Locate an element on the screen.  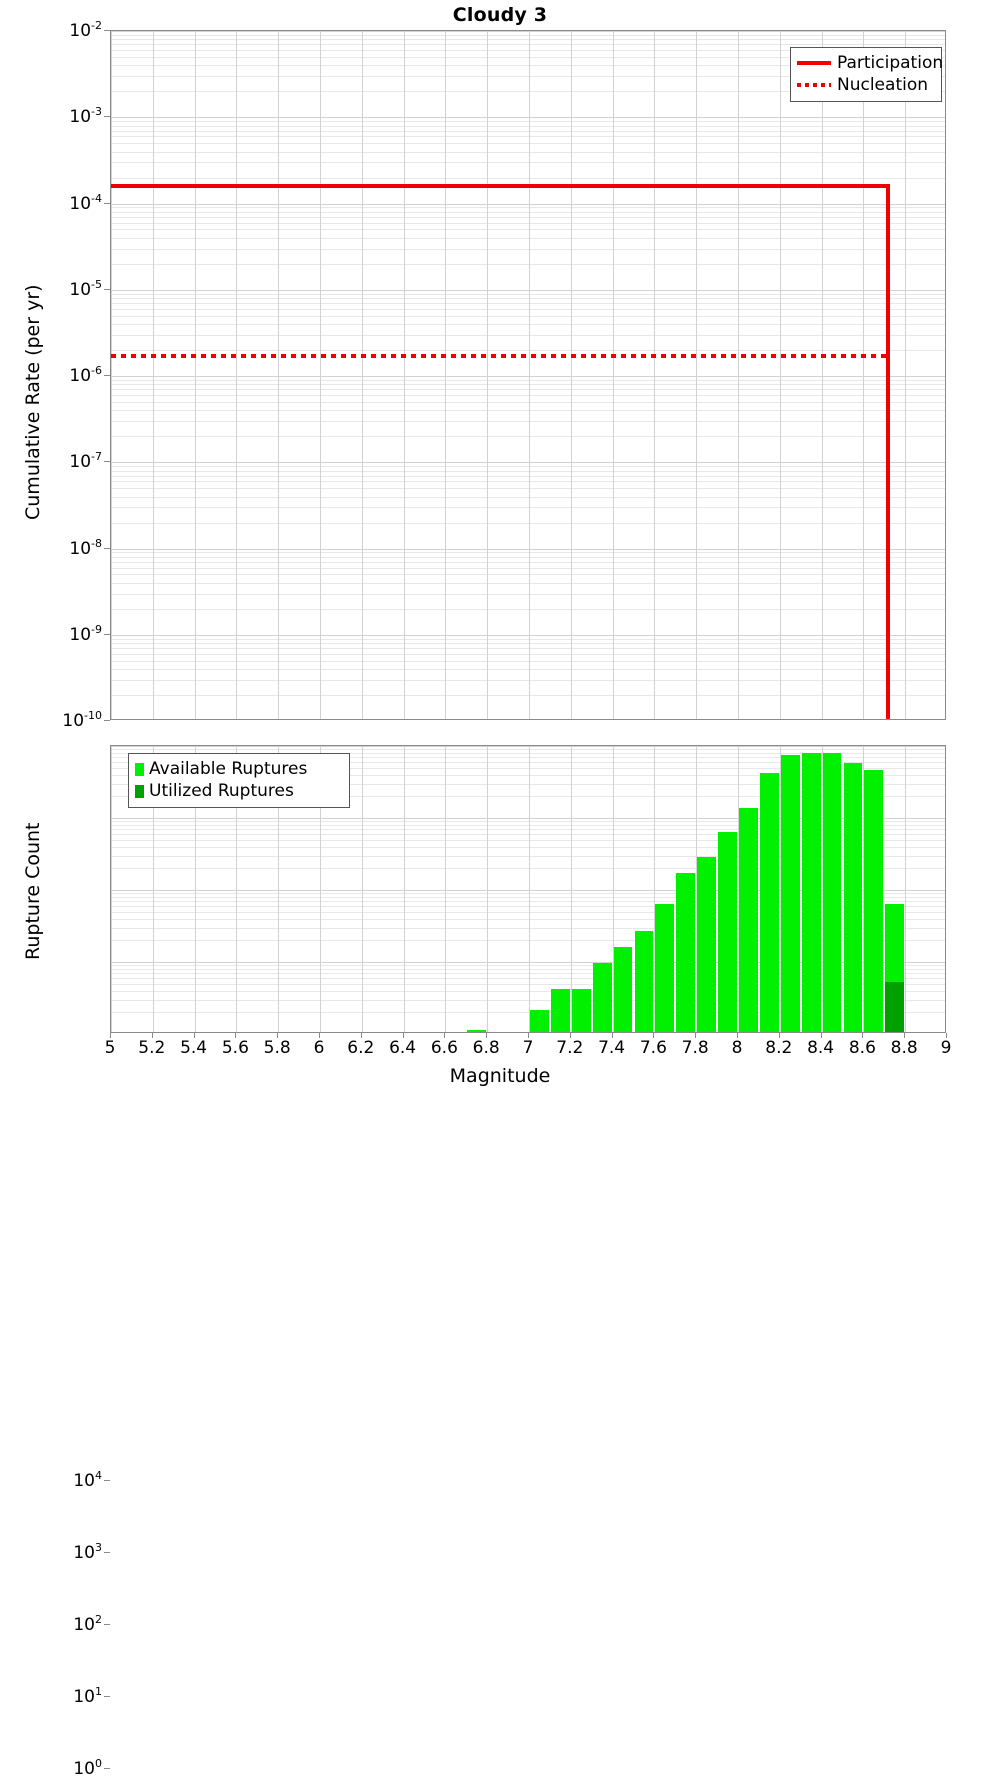
x-tick-label: 5.8 is located at coordinates (277, 1048).